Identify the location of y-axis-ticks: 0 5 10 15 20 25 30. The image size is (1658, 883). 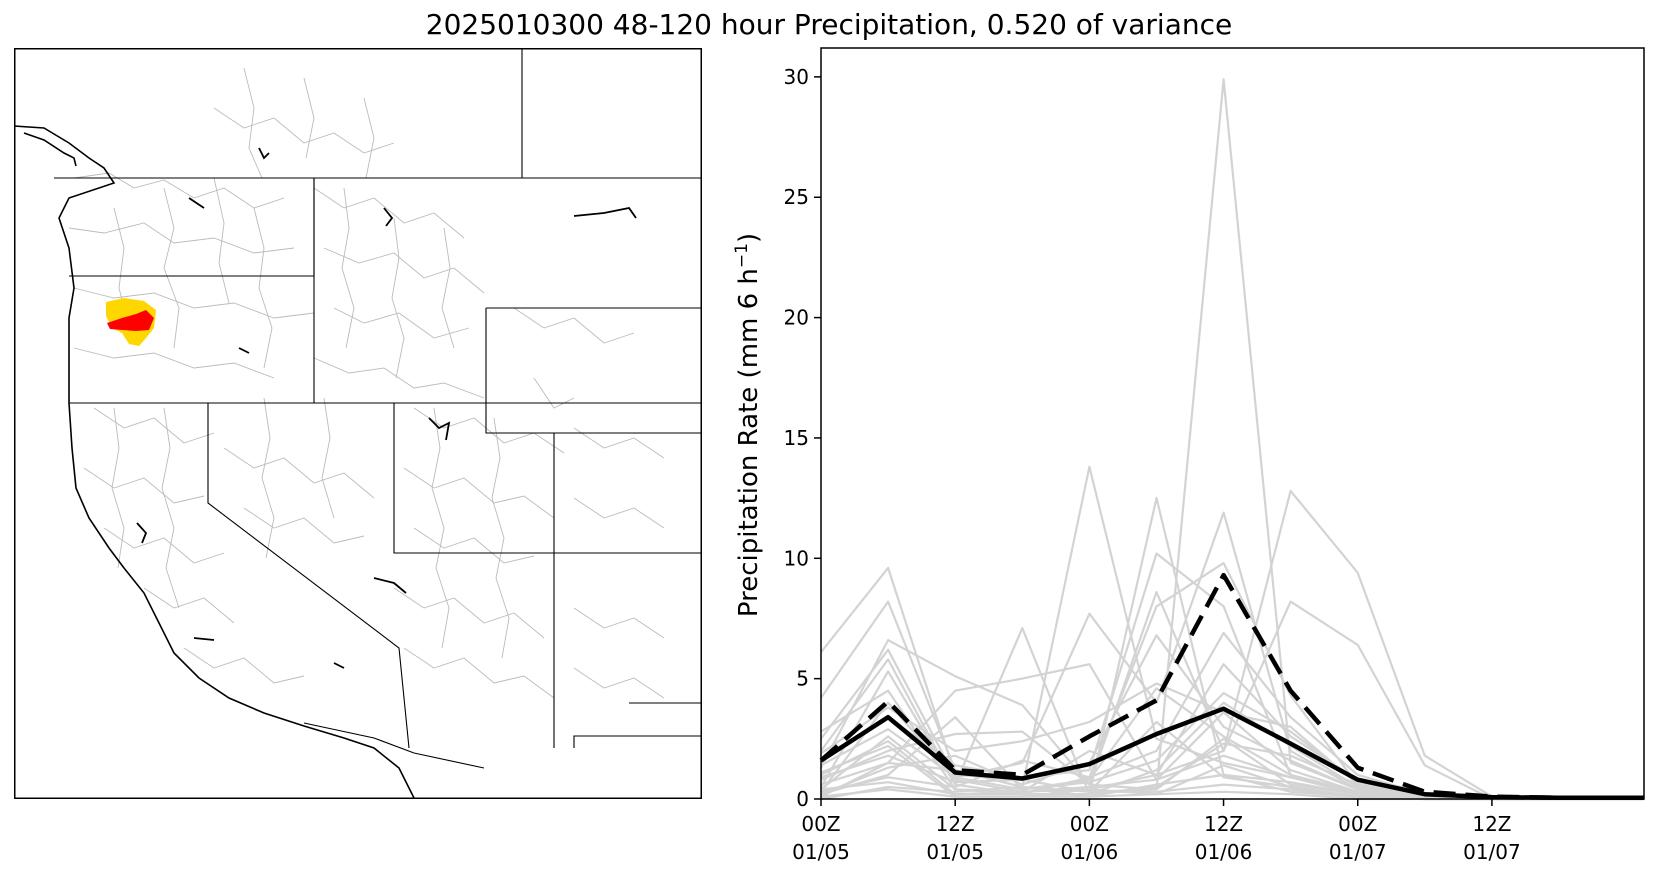
(802, 438).